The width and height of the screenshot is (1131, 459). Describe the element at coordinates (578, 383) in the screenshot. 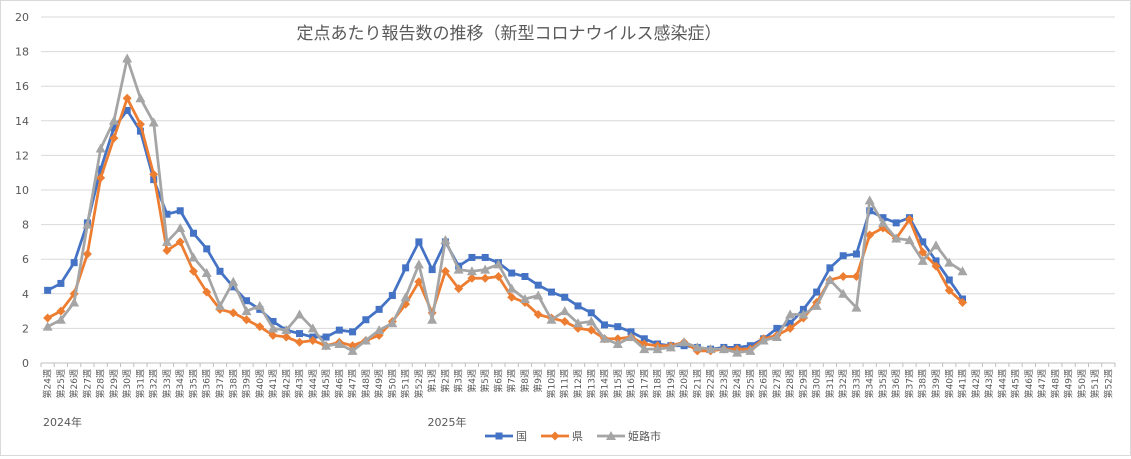

I see `x-tick-label: 第12週` at that location.